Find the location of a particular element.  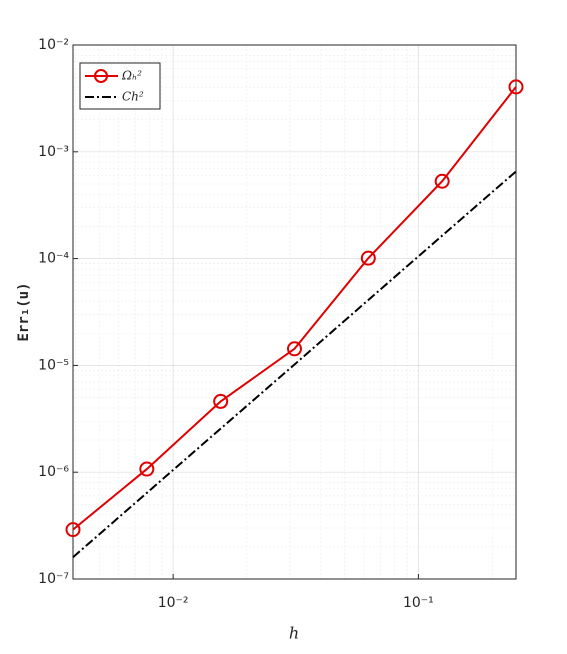

y-tick-label: 10⁻⁷ is located at coordinates (53, 579).